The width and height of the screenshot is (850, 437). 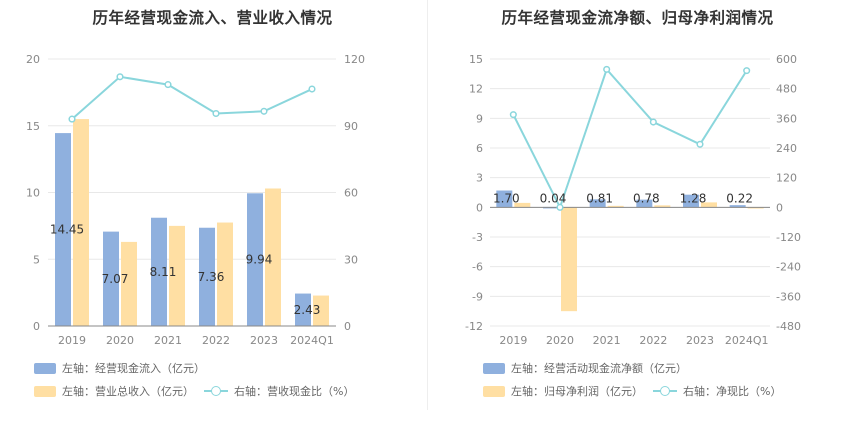 I want to click on legend-item: 右轴：营收现金比（%）, so click(x=279, y=391).